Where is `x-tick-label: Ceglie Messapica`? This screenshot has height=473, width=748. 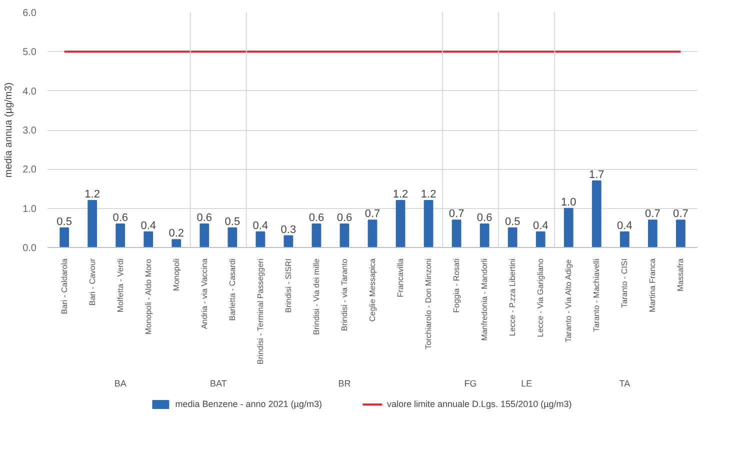
x-tick-label: Ceglie Messapica is located at coordinates (372, 290).